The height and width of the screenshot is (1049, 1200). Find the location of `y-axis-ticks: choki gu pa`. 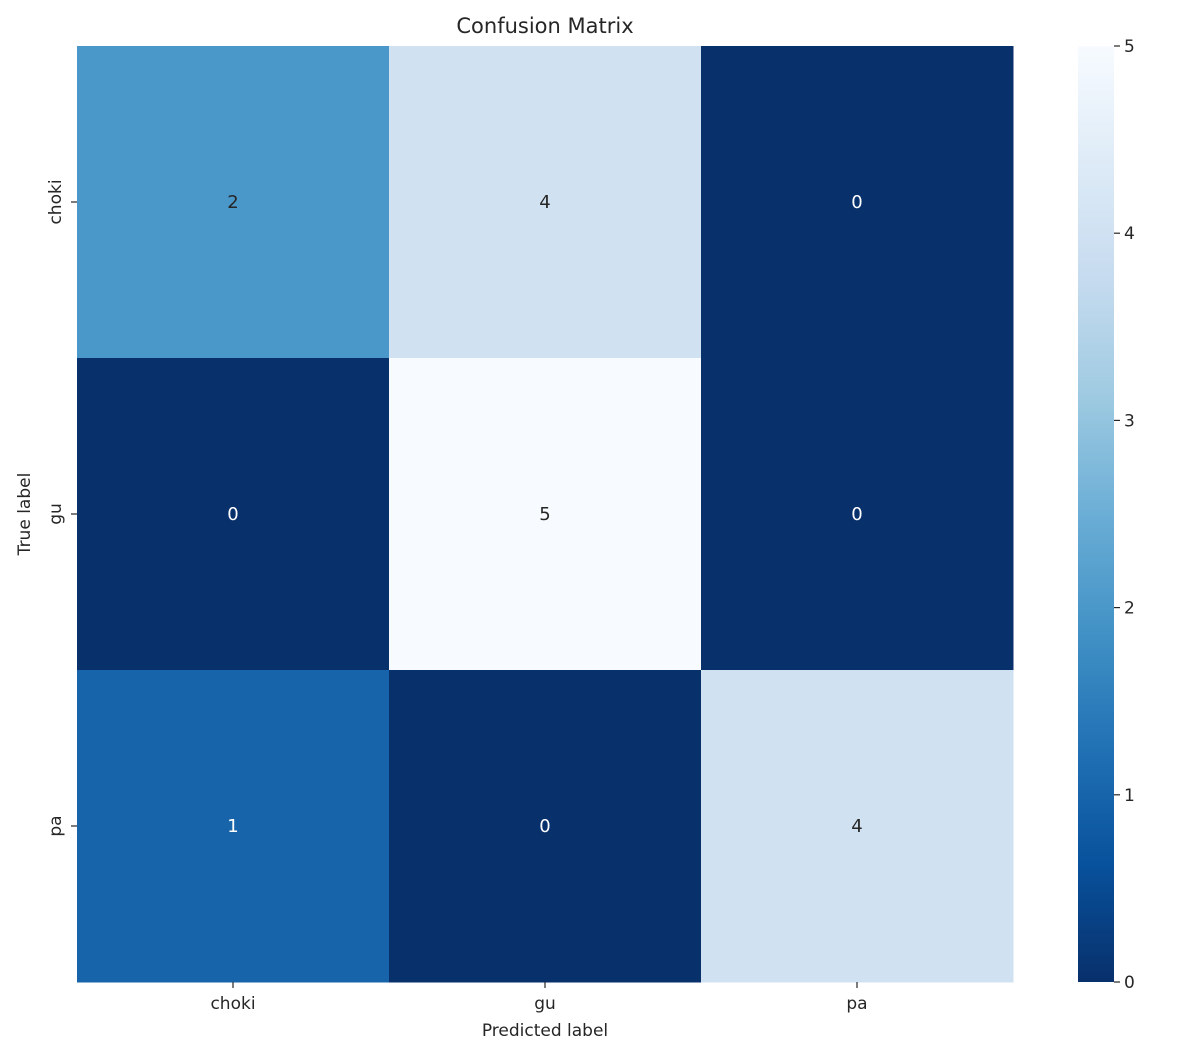

y-axis-ticks: choki gu pa is located at coordinates (61, 508).